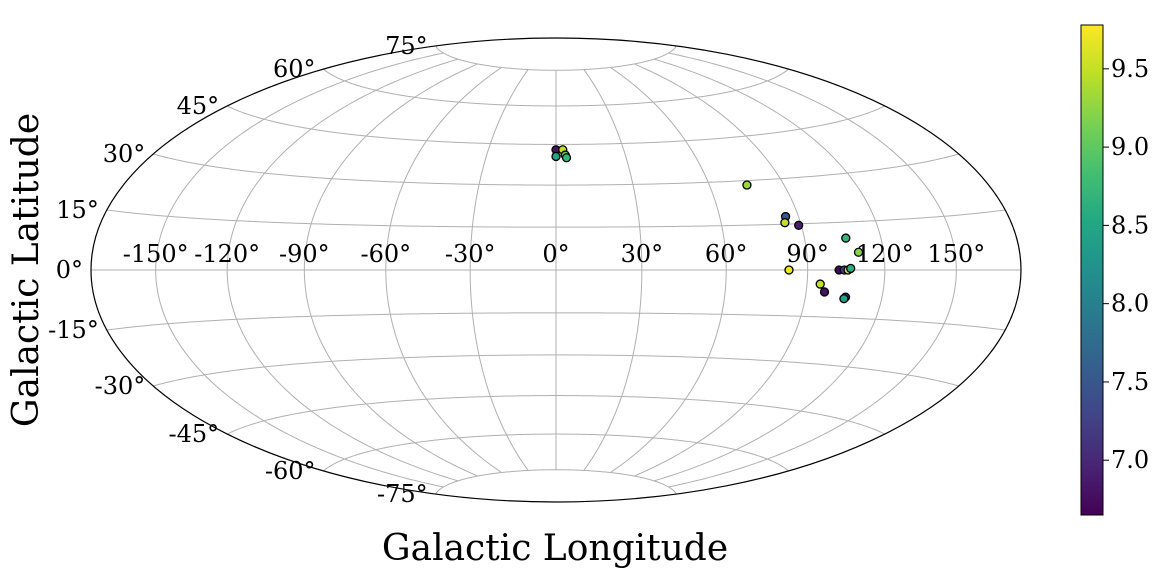  I want to click on x-tick-label: 30°, so click(642, 254).